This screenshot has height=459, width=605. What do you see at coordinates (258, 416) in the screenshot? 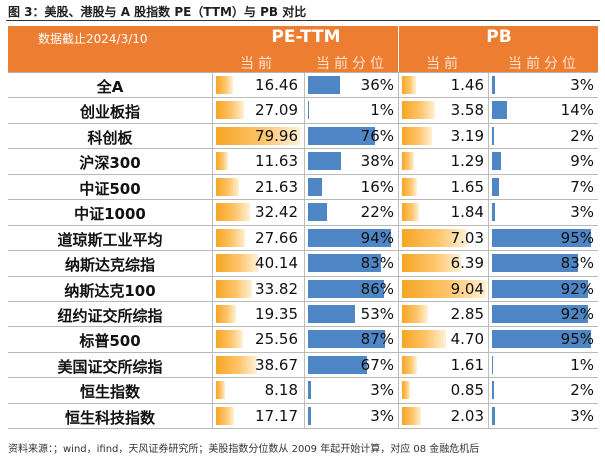
I see `pe-cell: 17.17` at bounding box center [258, 416].